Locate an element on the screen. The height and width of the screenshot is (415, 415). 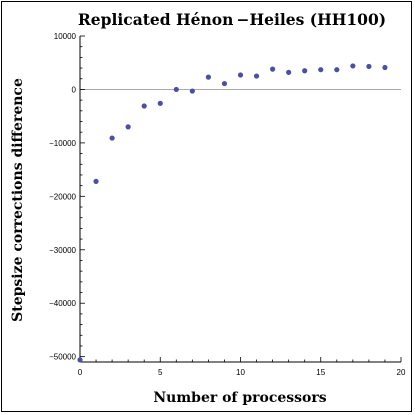
y-tick-label: 10000 is located at coordinates (65, 36).